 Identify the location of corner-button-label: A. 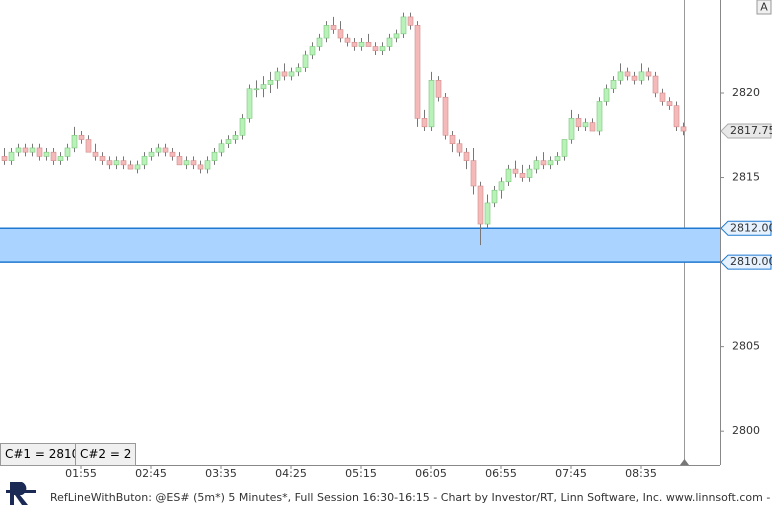
(764, 7).